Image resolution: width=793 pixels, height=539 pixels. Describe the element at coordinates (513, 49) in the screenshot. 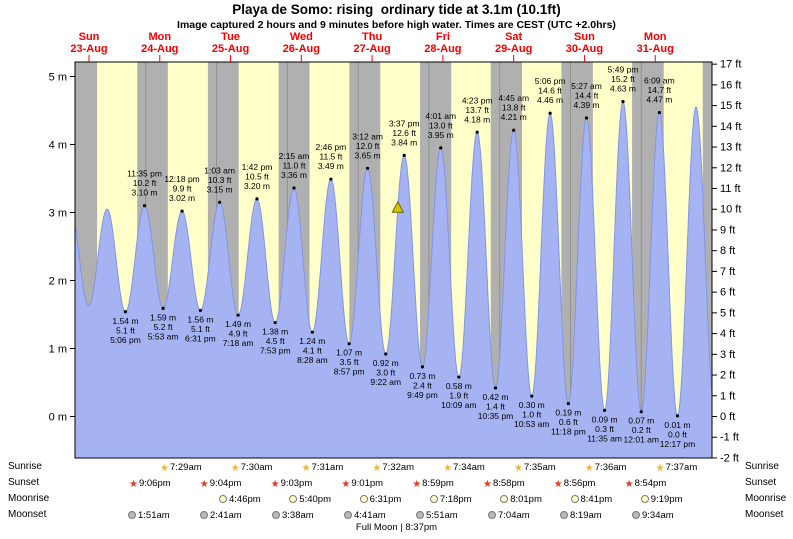

I see `day-label-date: 29-Aug` at that location.